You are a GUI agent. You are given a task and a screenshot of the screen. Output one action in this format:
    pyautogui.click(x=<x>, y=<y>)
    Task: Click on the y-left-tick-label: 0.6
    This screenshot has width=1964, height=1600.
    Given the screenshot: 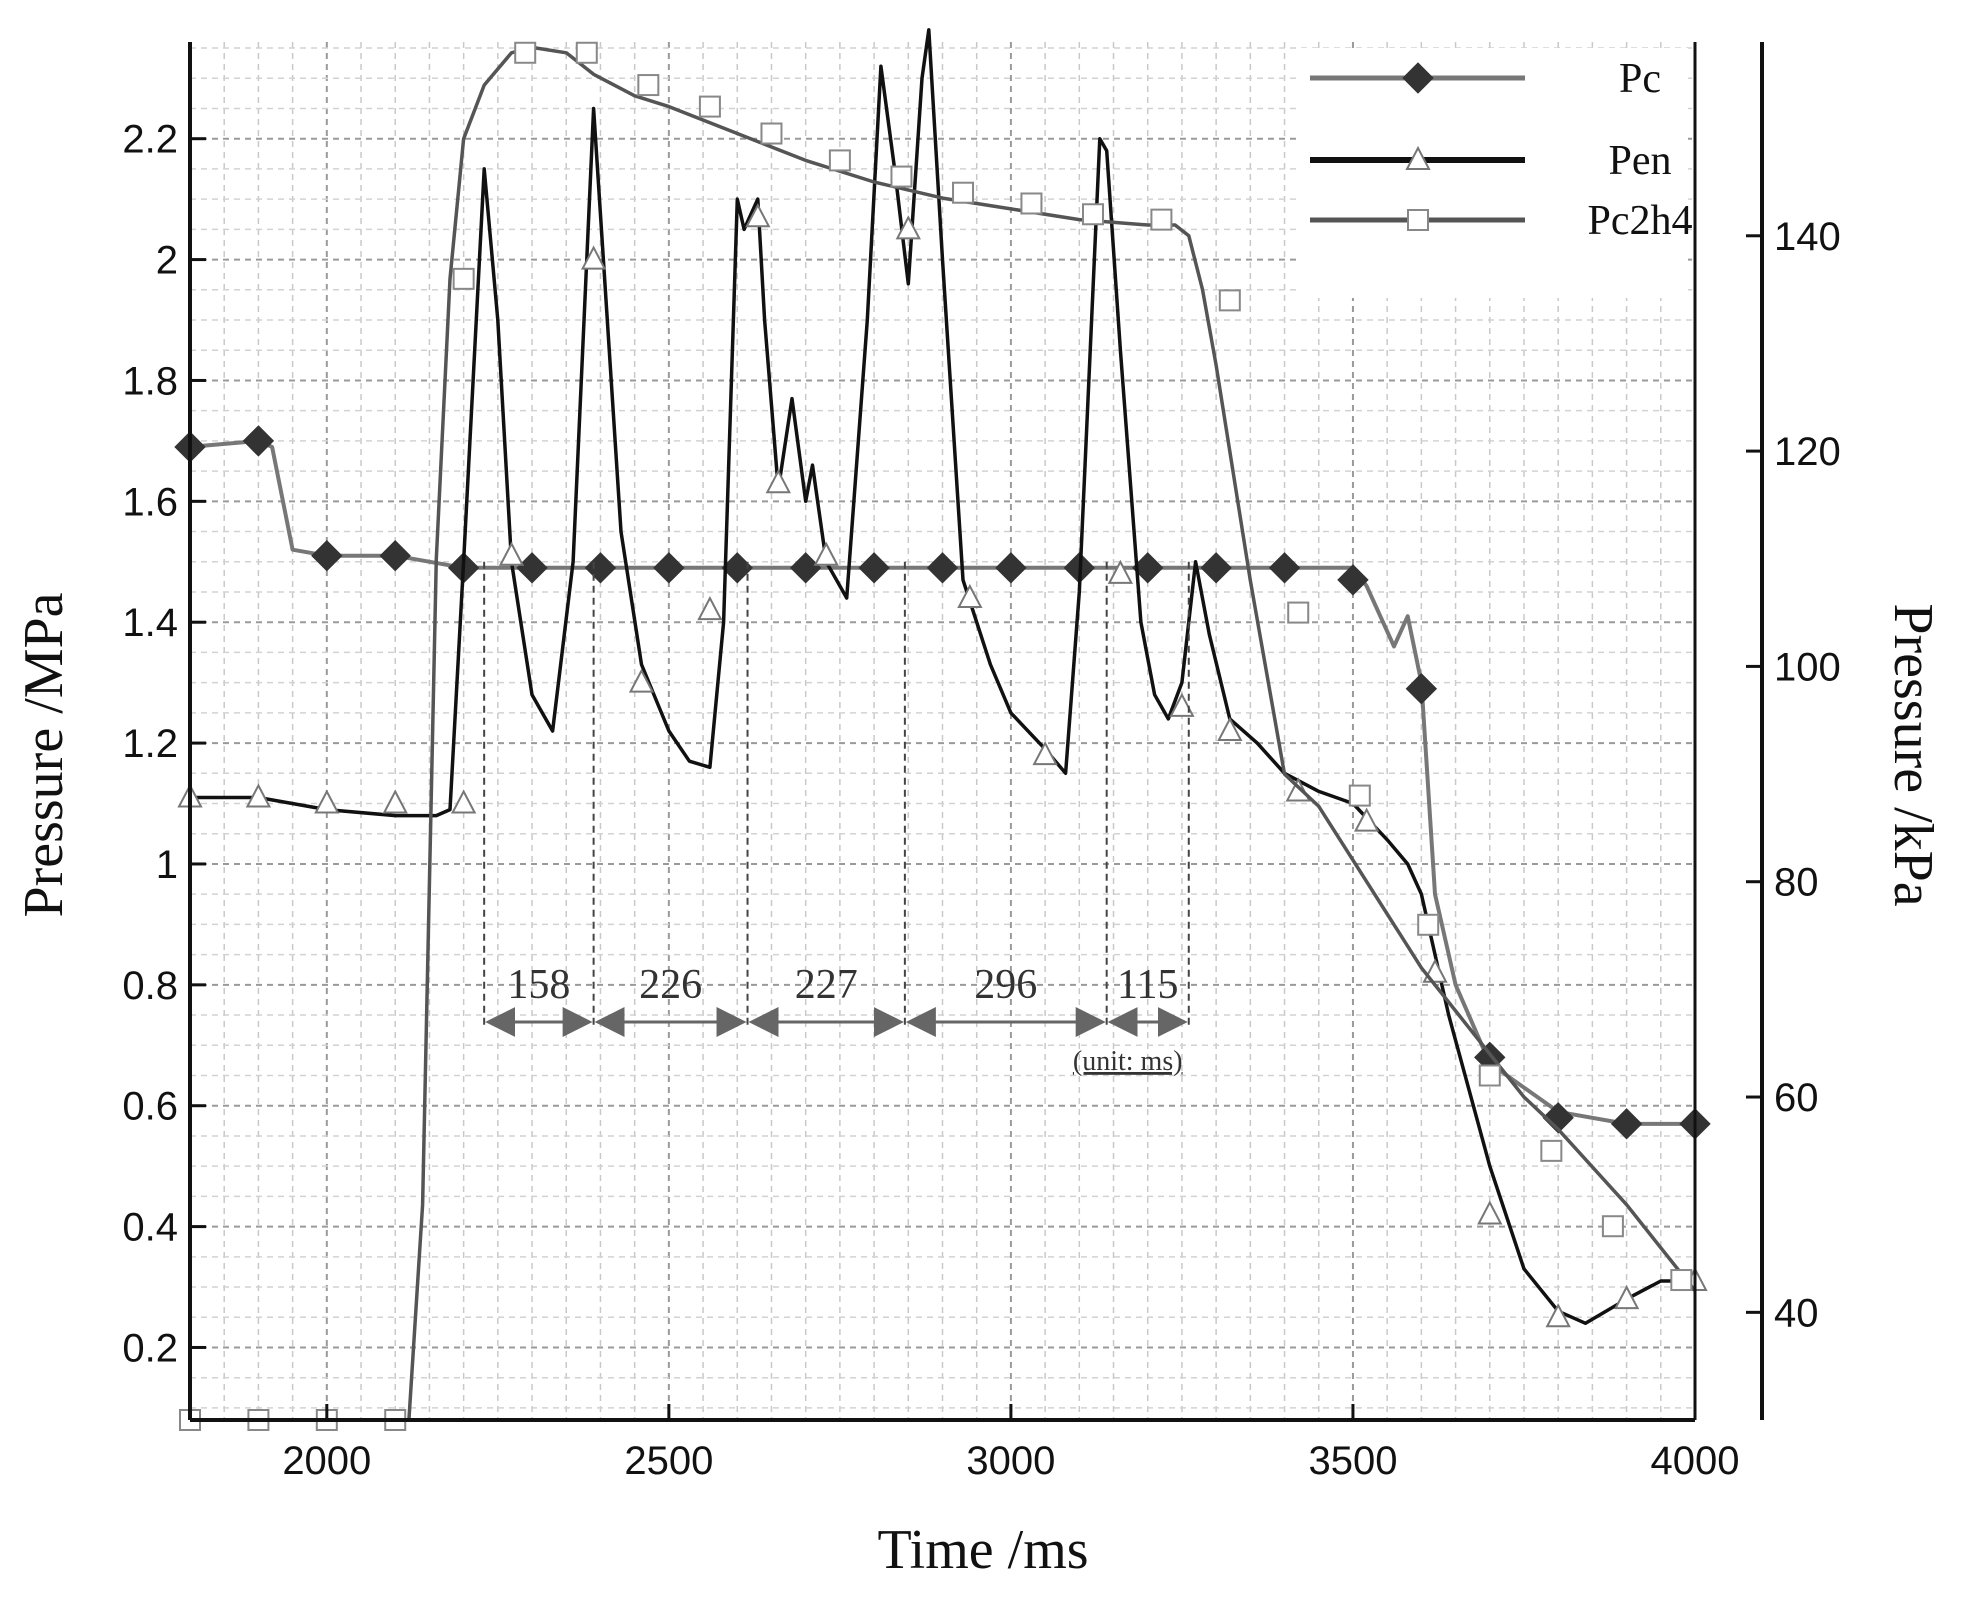 What is the action you would take?
    pyautogui.click(x=150, y=1107)
    